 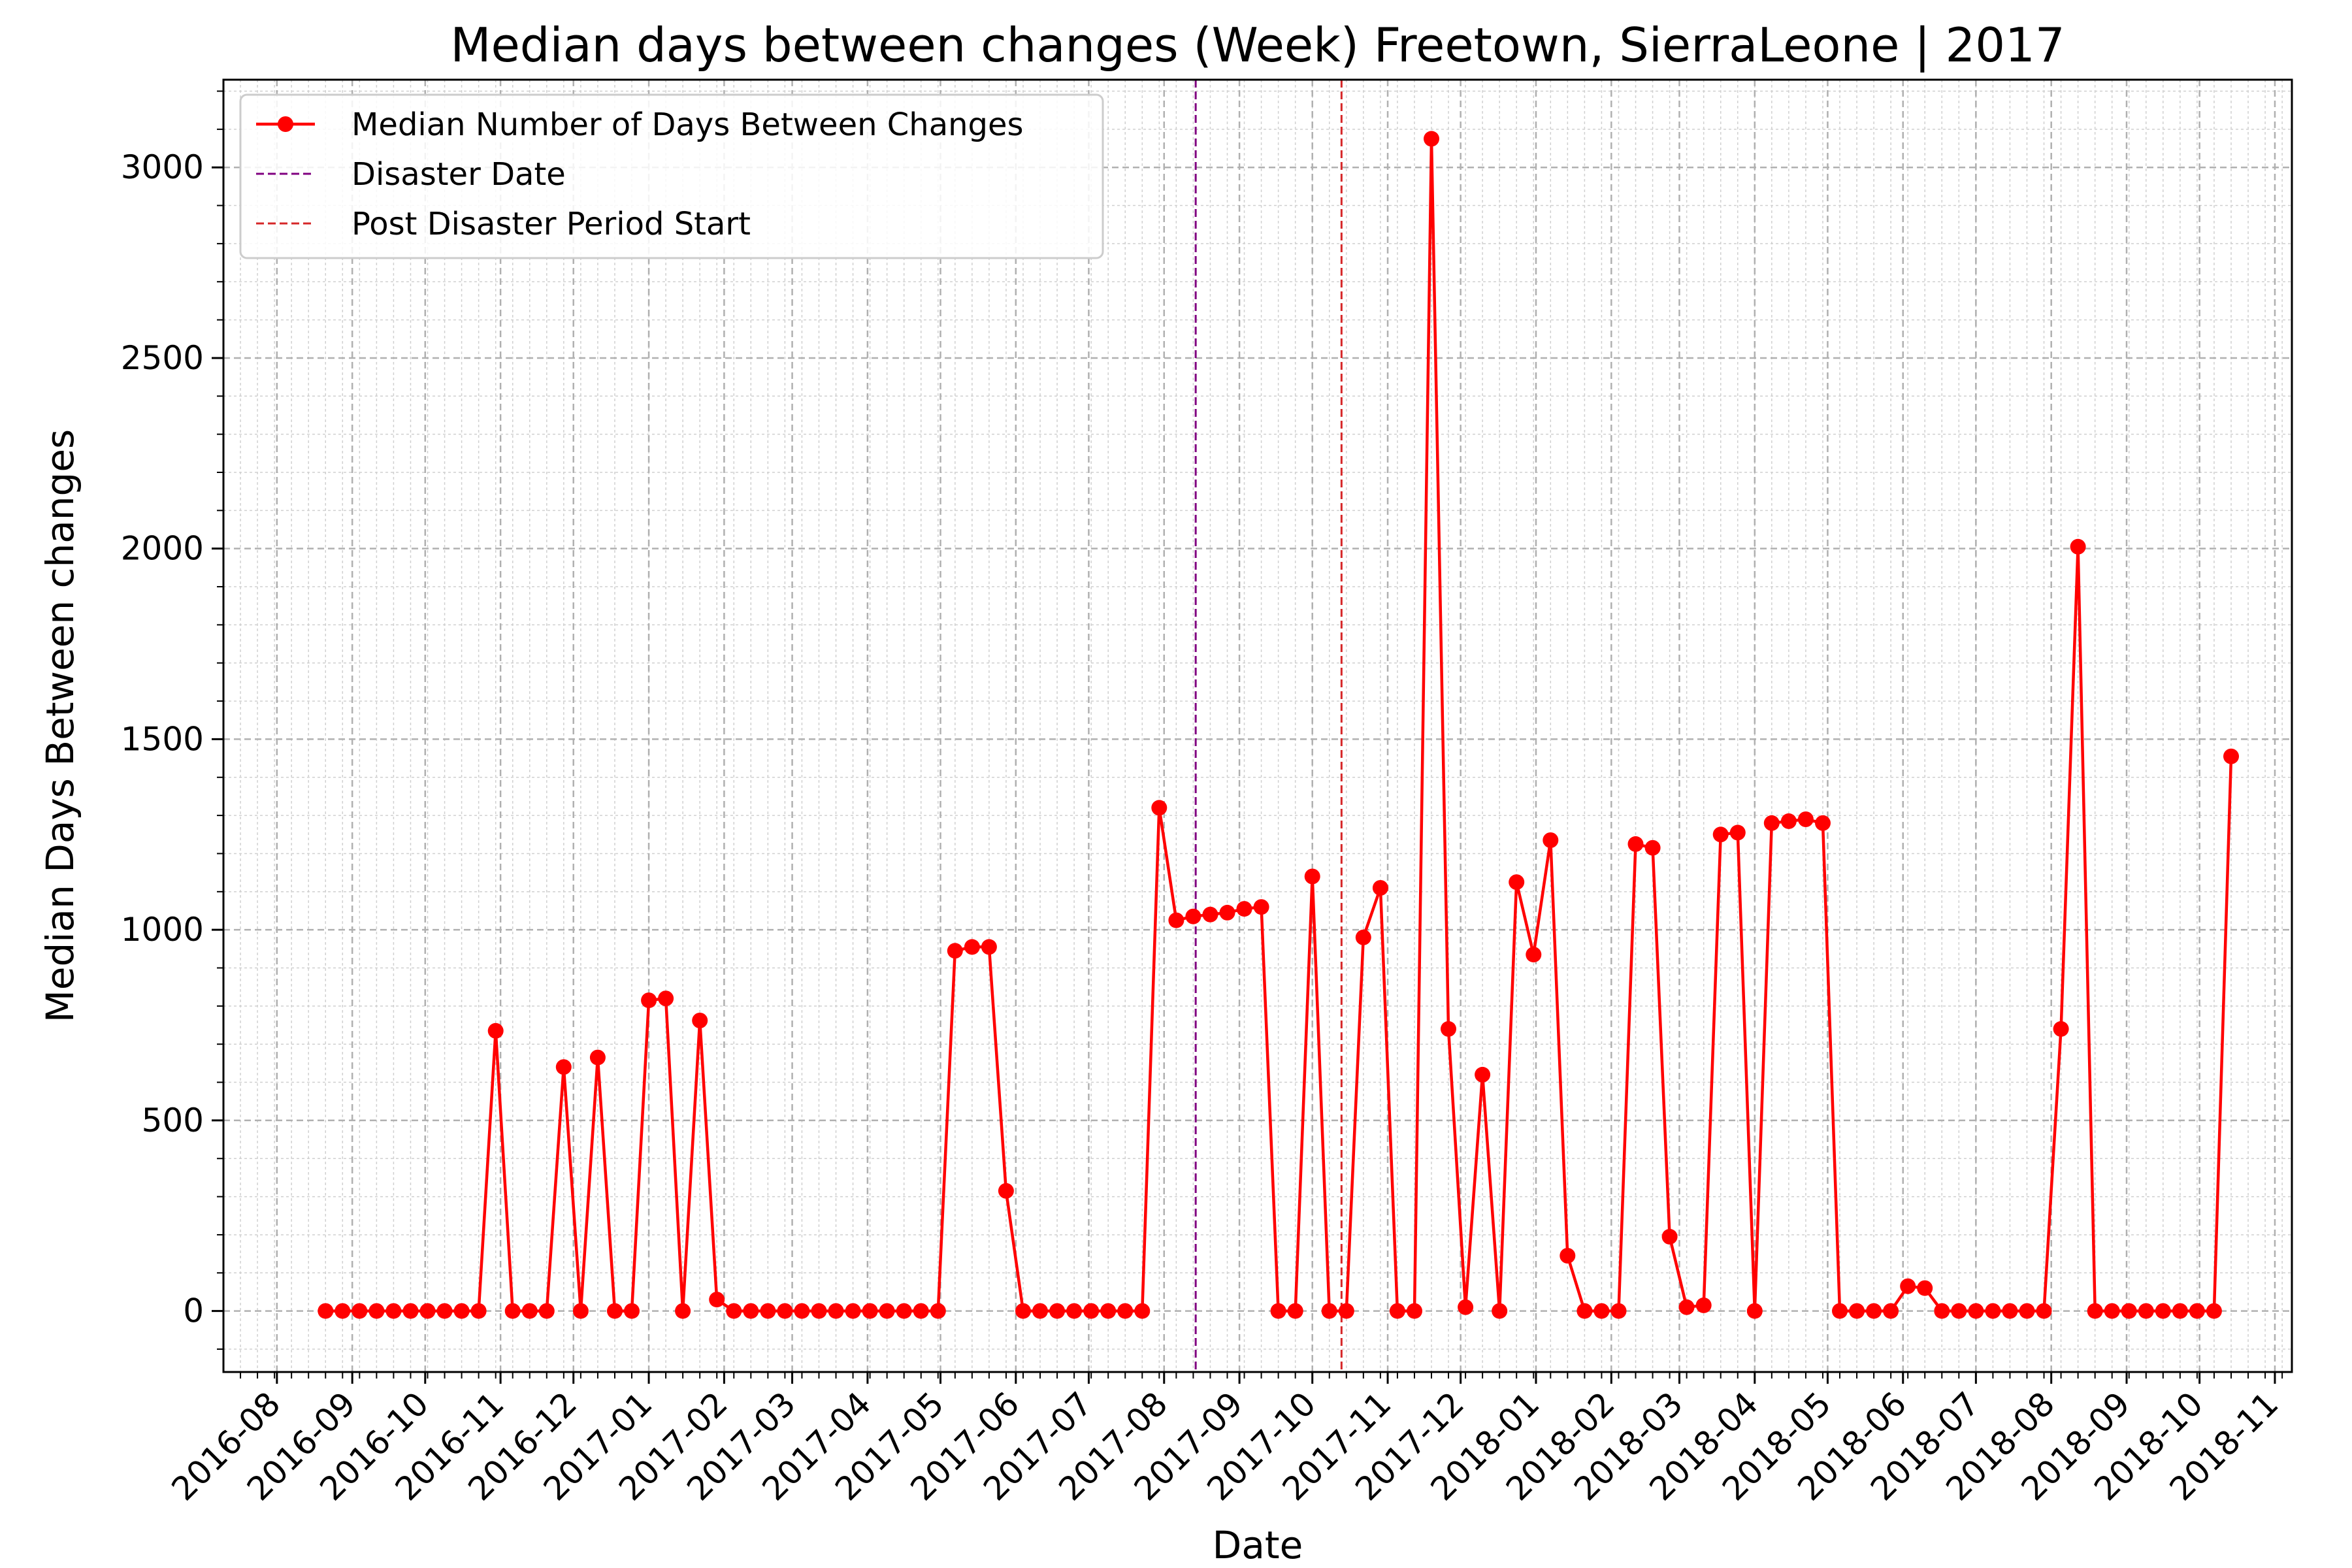 What do you see at coordinates (551, 224) in the screenshot?
I see `legend-label: Post Disaster Period Start` at bounding box center [551, 224].